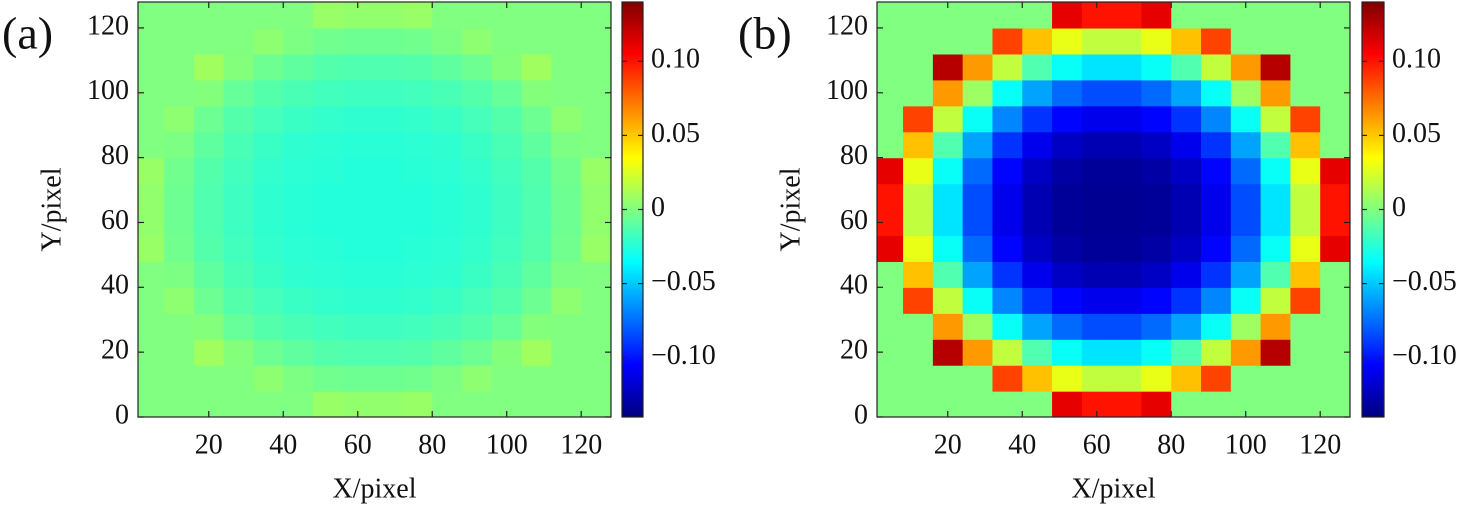 This screenshot has height=513, width=1476. I want to click on colorbar-tick-label: 0.10, so click(1416, 59).